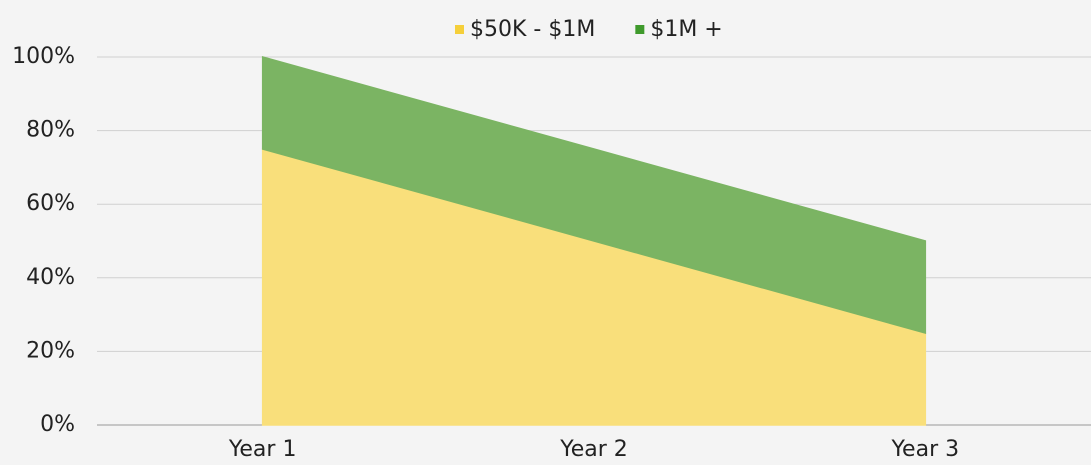  What do you see at coordinates (925, 449) in the screenshot?
I see `x-tick-label: Year 3` at bounding box center [925, 449].